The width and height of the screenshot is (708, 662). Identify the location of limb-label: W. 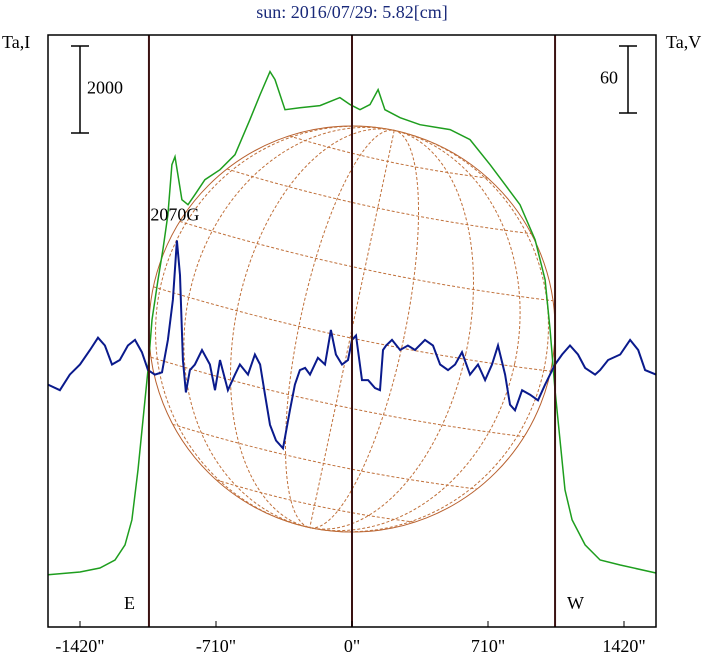
(575, 603).